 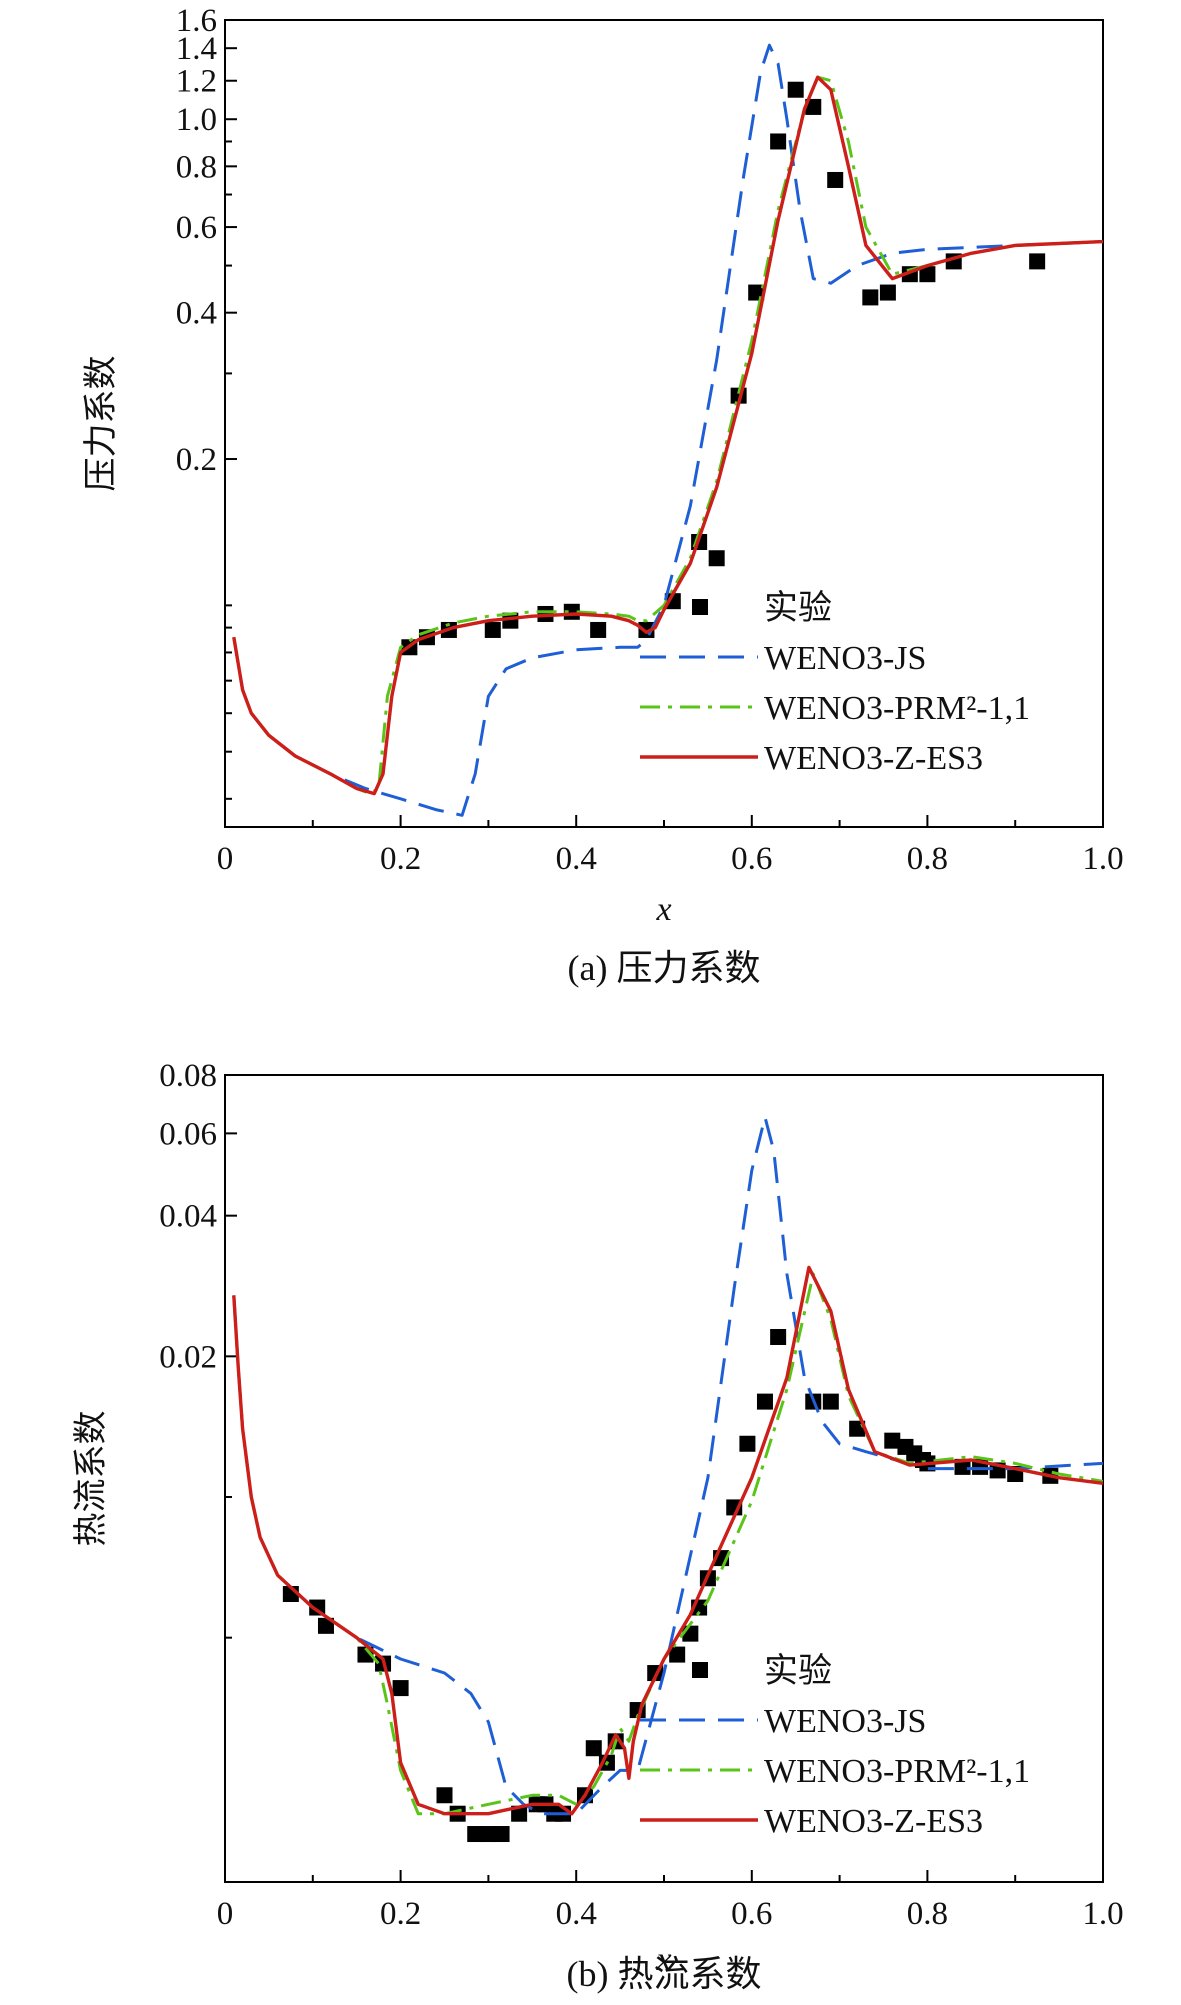 I want to click on y-tick-label-a: 1.6, so click(x=196, y=21).